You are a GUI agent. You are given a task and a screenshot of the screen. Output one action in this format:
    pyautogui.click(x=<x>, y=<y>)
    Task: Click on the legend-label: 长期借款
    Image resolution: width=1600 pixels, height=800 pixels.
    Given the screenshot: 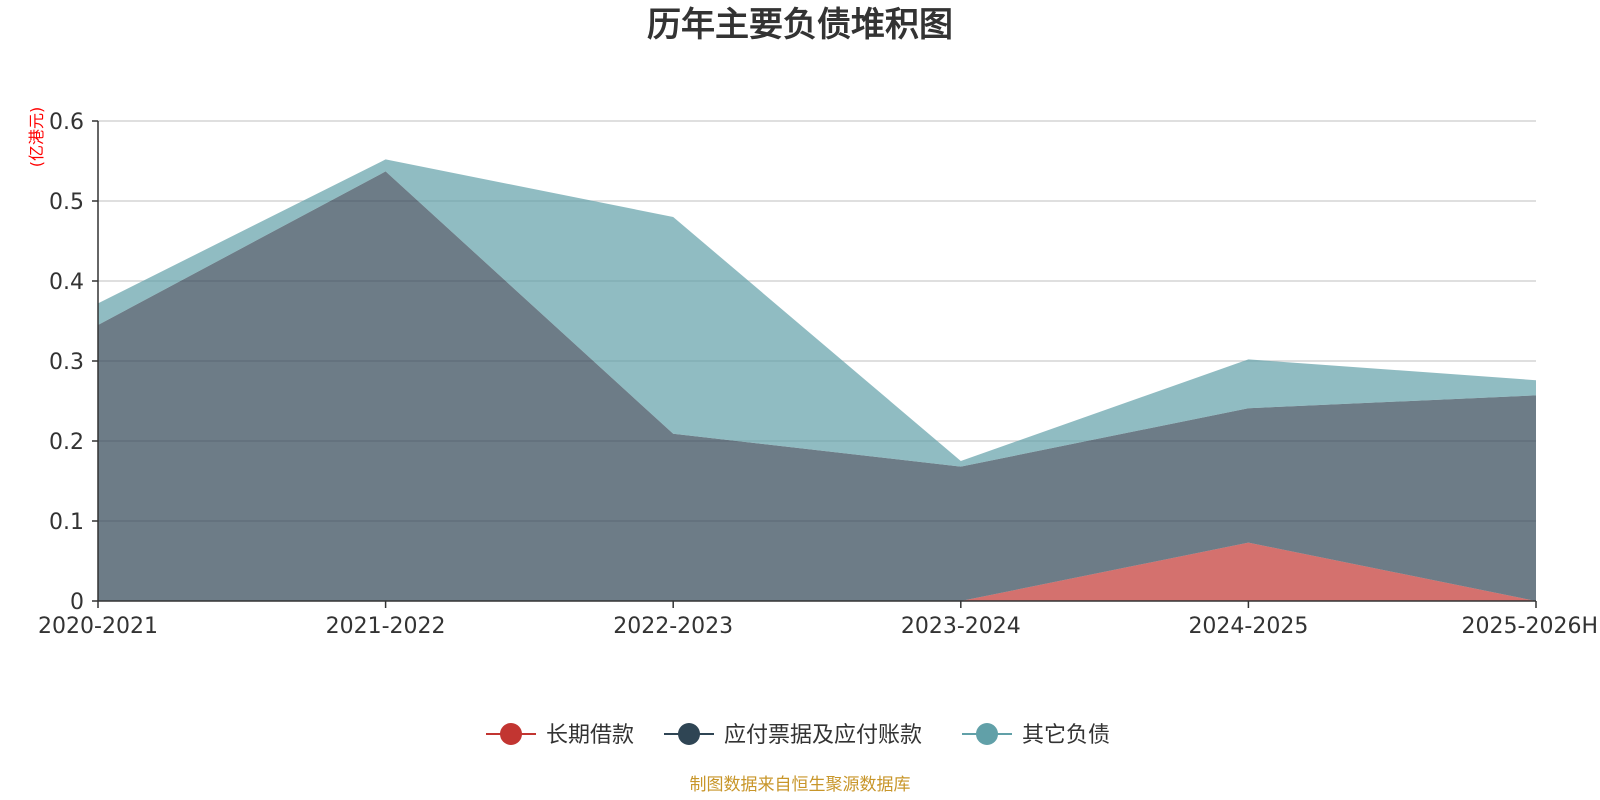 What is the action you would take?
    pyautogui.click(x=590, y=735)
    